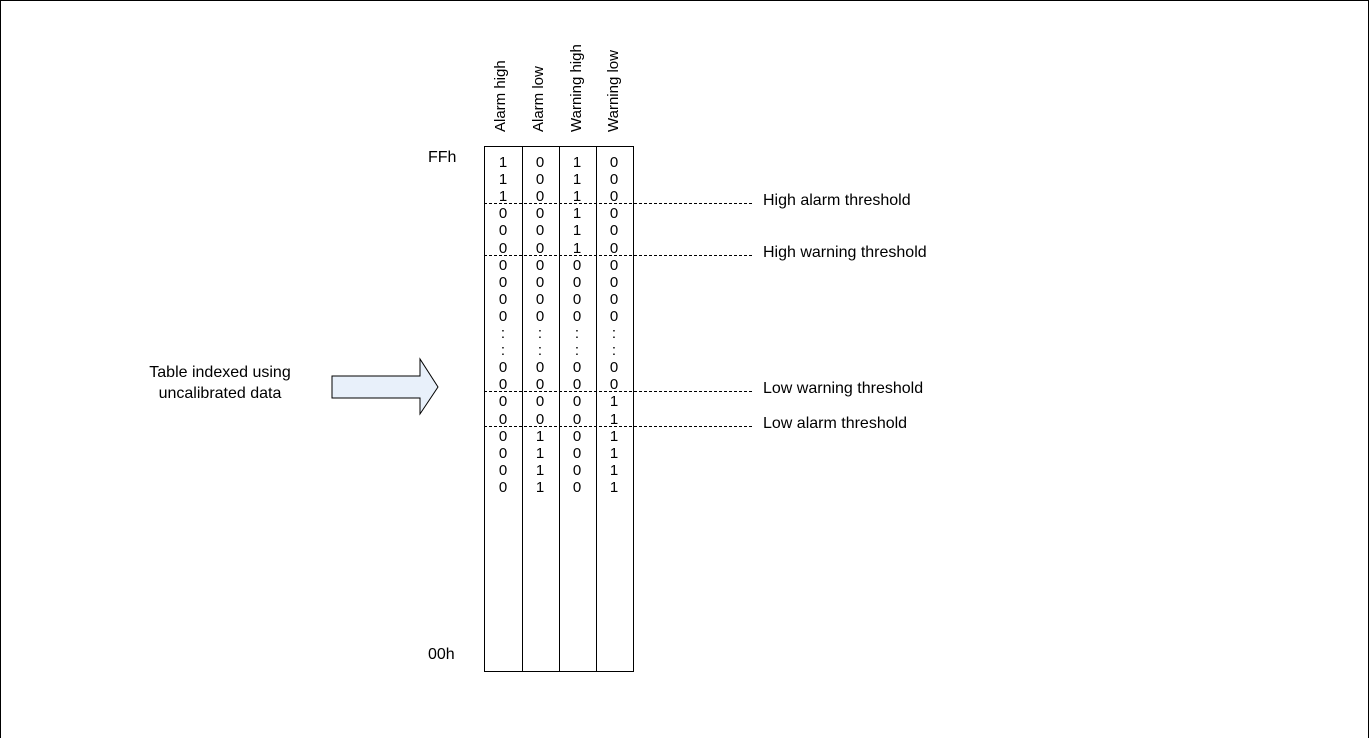  Describe the element at coordinates (220, 372) in the screenshot. I see `index-label-line-1: Table indexed using` at that location.